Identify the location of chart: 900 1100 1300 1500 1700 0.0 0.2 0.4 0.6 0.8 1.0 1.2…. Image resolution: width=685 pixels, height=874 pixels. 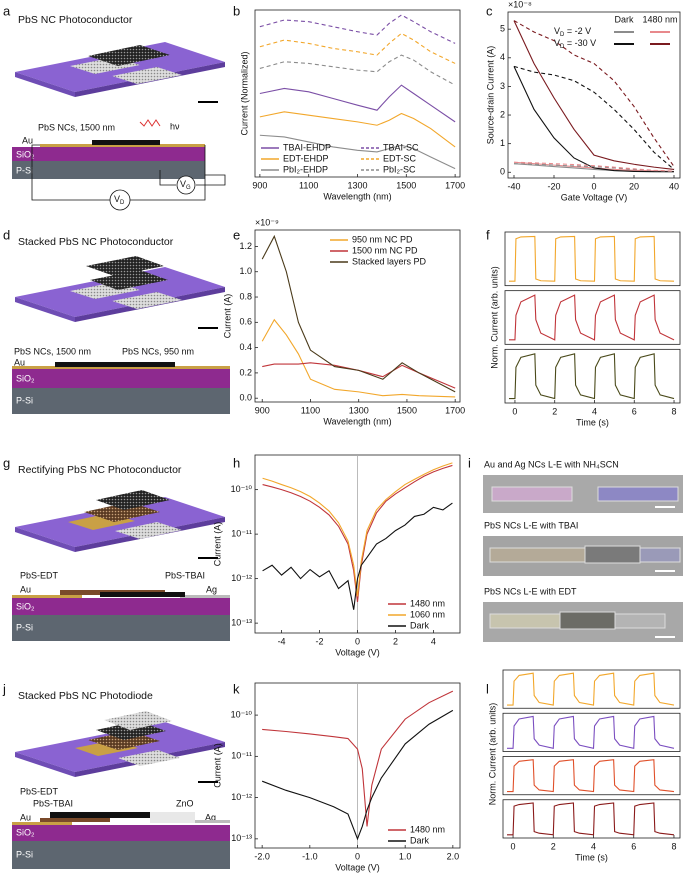
(343, 321).